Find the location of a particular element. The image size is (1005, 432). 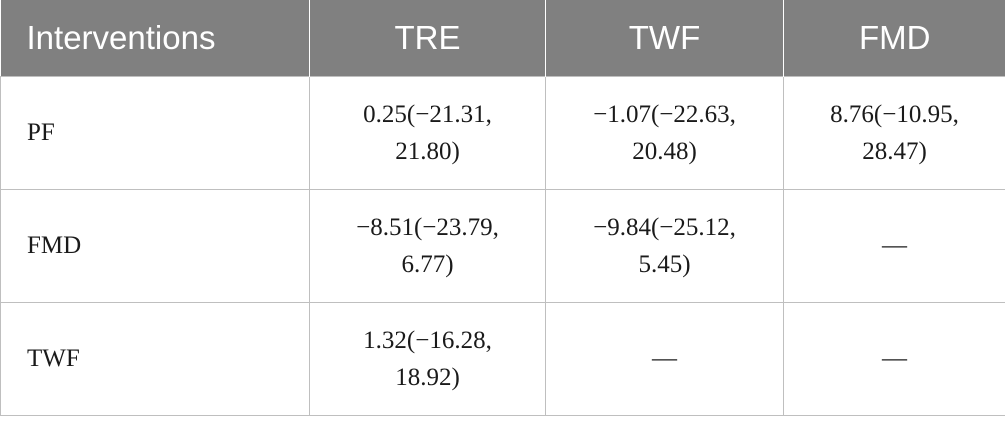

cell-value-line: 5.45) is located at coordinates (664, 264).